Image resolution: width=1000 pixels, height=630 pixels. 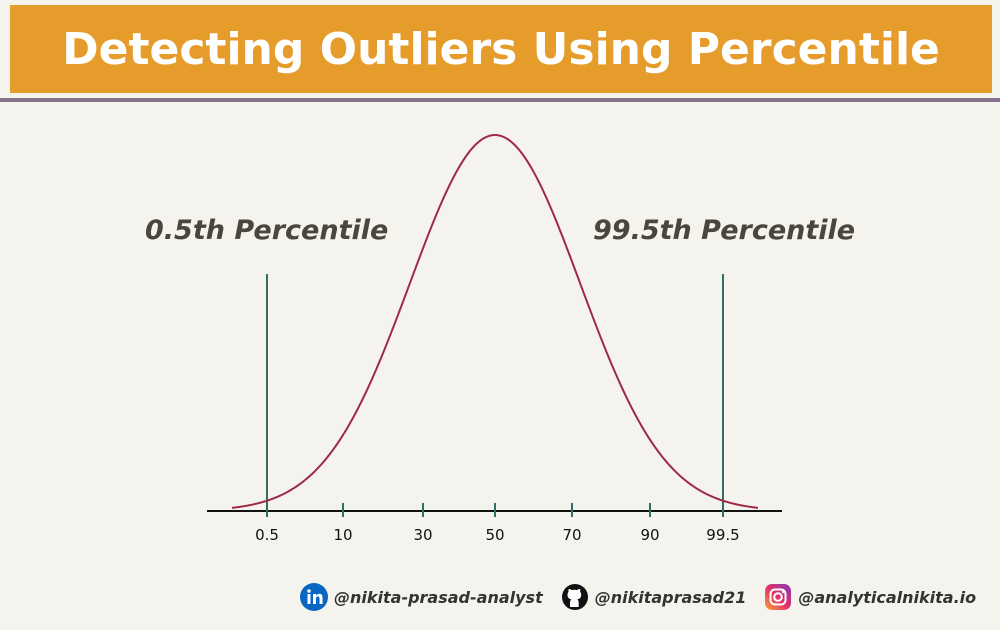 I want to click on upper-percentile-label: 99.5th Percentile, so click(x=724, y=230).